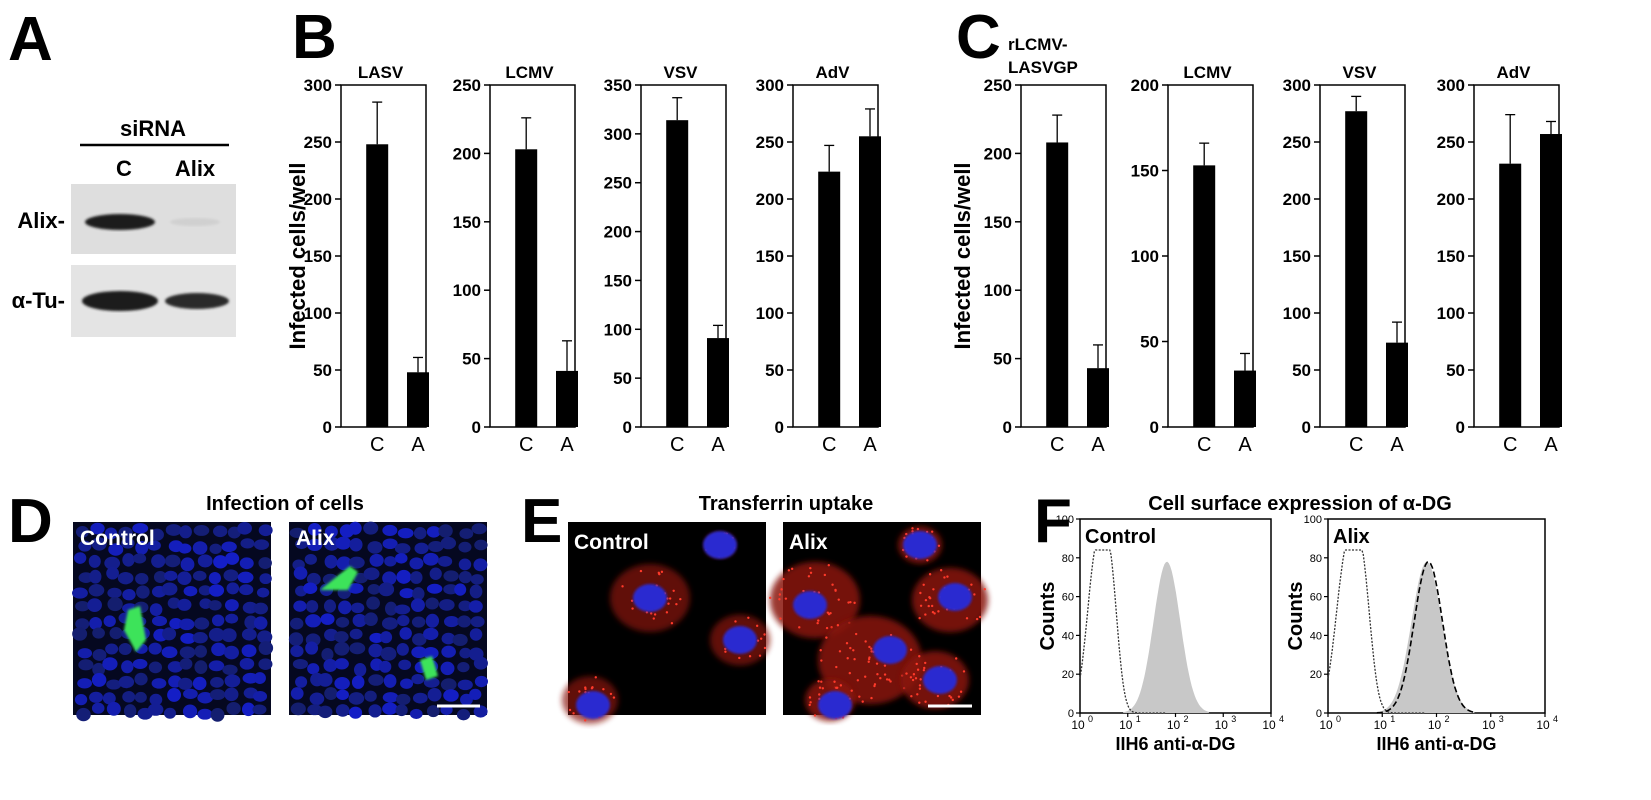 The height and width of the screenshot is (800, 1651). Describe the element at coordinates (666, 259) in the screenshot. I see `chart-b-3: 0 50 100 150 200 250 300 350 VSV C A` at that location.